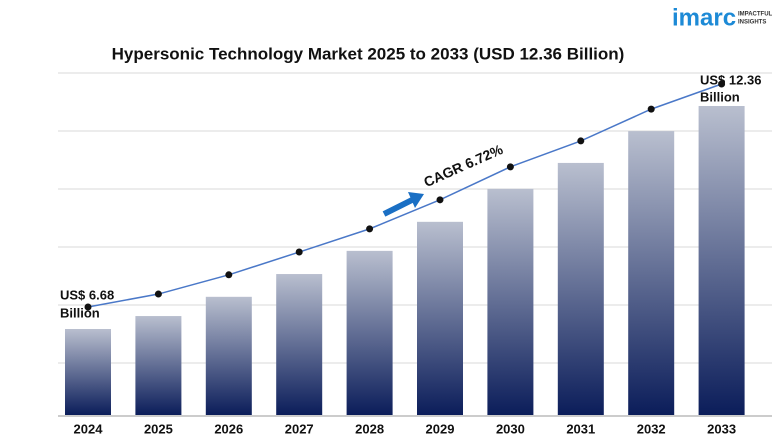 Image resolution: width=780 pixels, height=440 pixels. What do you see at coordinates (510, 428) in the screenshot?
I see `x-tick-label: 2030` at bounding box center [510, 428].